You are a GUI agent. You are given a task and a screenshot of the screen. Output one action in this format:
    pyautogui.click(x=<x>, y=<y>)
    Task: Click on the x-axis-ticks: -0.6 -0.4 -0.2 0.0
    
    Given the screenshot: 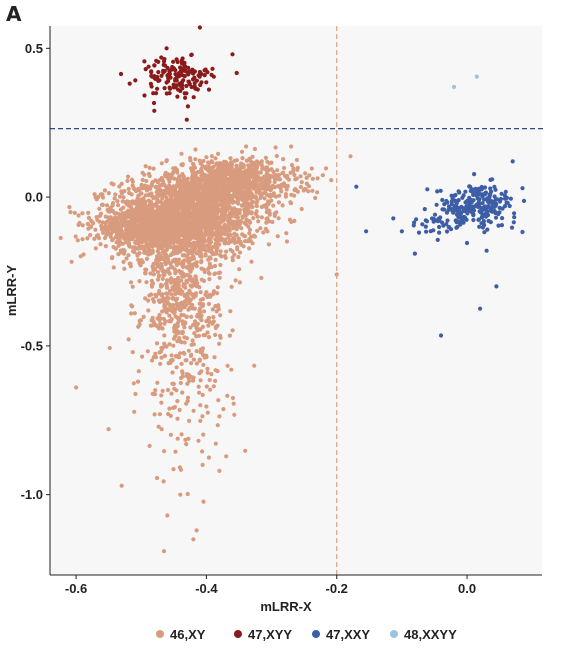 What is the action you would take?
    pyautogui.click(x=270, y=585)
    